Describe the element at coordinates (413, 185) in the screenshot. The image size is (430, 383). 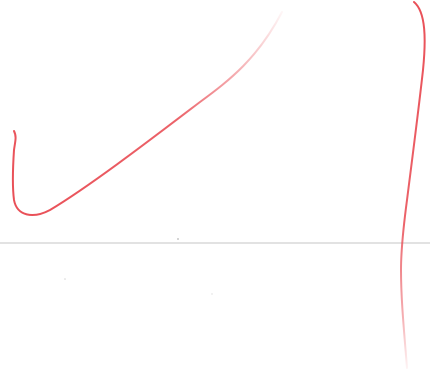
I see `vertical-curved-stroke` at that location.